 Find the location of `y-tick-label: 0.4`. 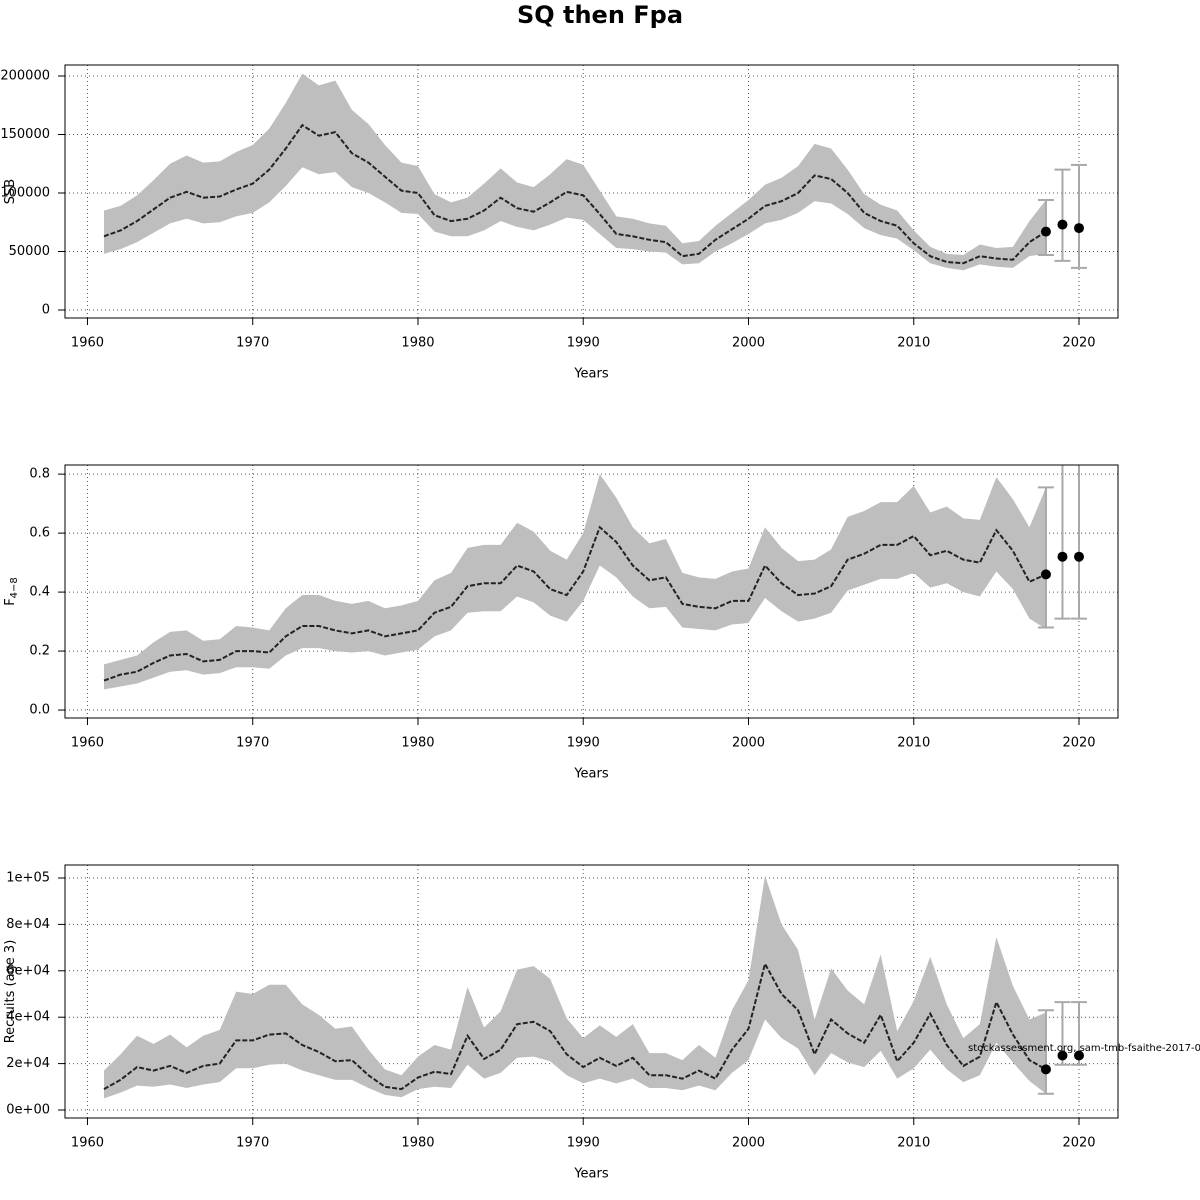

y-tick-label: 0.4 is located at coordinates (39, 592).